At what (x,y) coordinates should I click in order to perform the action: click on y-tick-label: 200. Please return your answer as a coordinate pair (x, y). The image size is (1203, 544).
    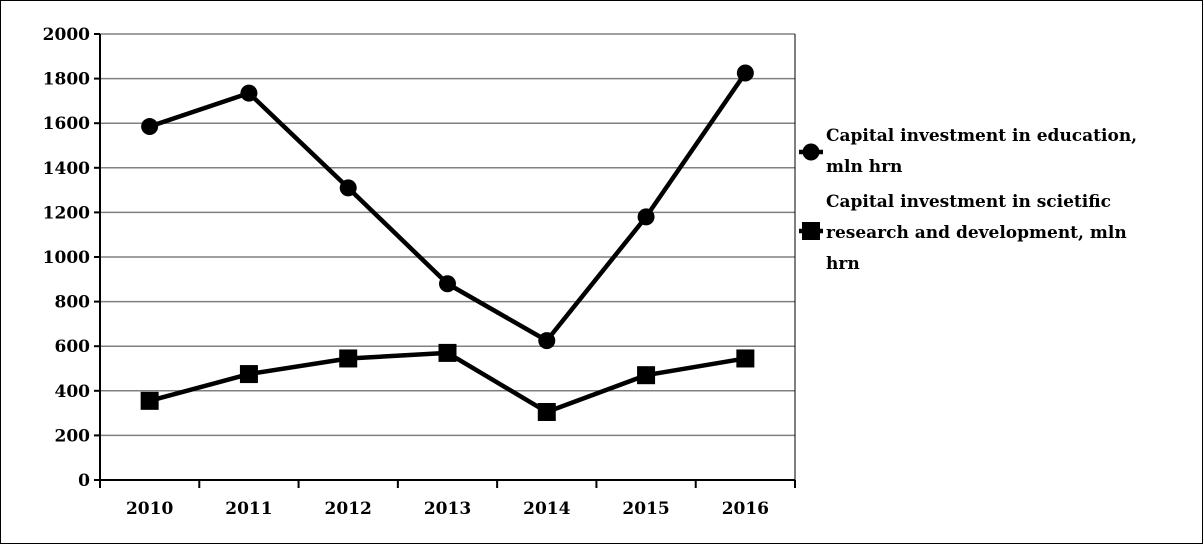
    Looking at the image, I should click on (73, 436).